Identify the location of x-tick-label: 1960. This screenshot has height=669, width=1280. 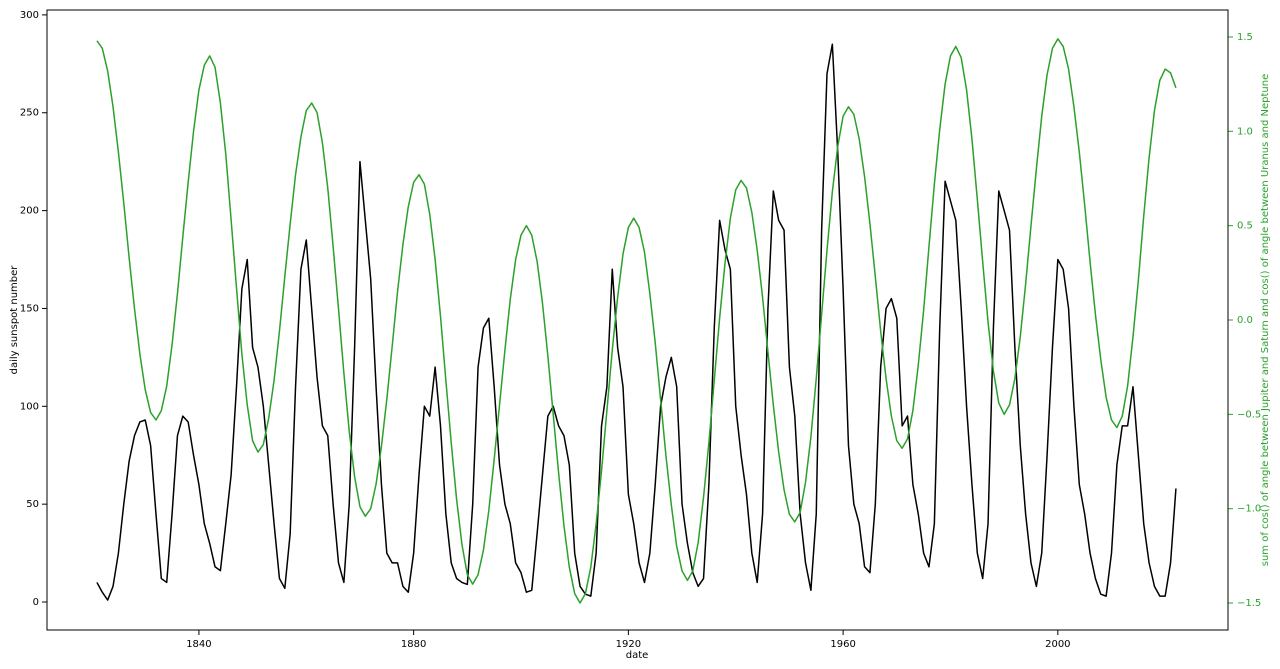
(842, 644).